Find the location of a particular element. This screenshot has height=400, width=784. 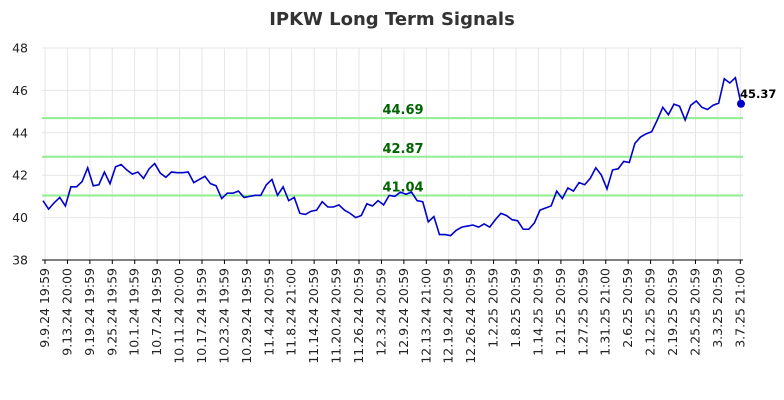

y-tick-label: 44 is located at coordinates (20, 132).